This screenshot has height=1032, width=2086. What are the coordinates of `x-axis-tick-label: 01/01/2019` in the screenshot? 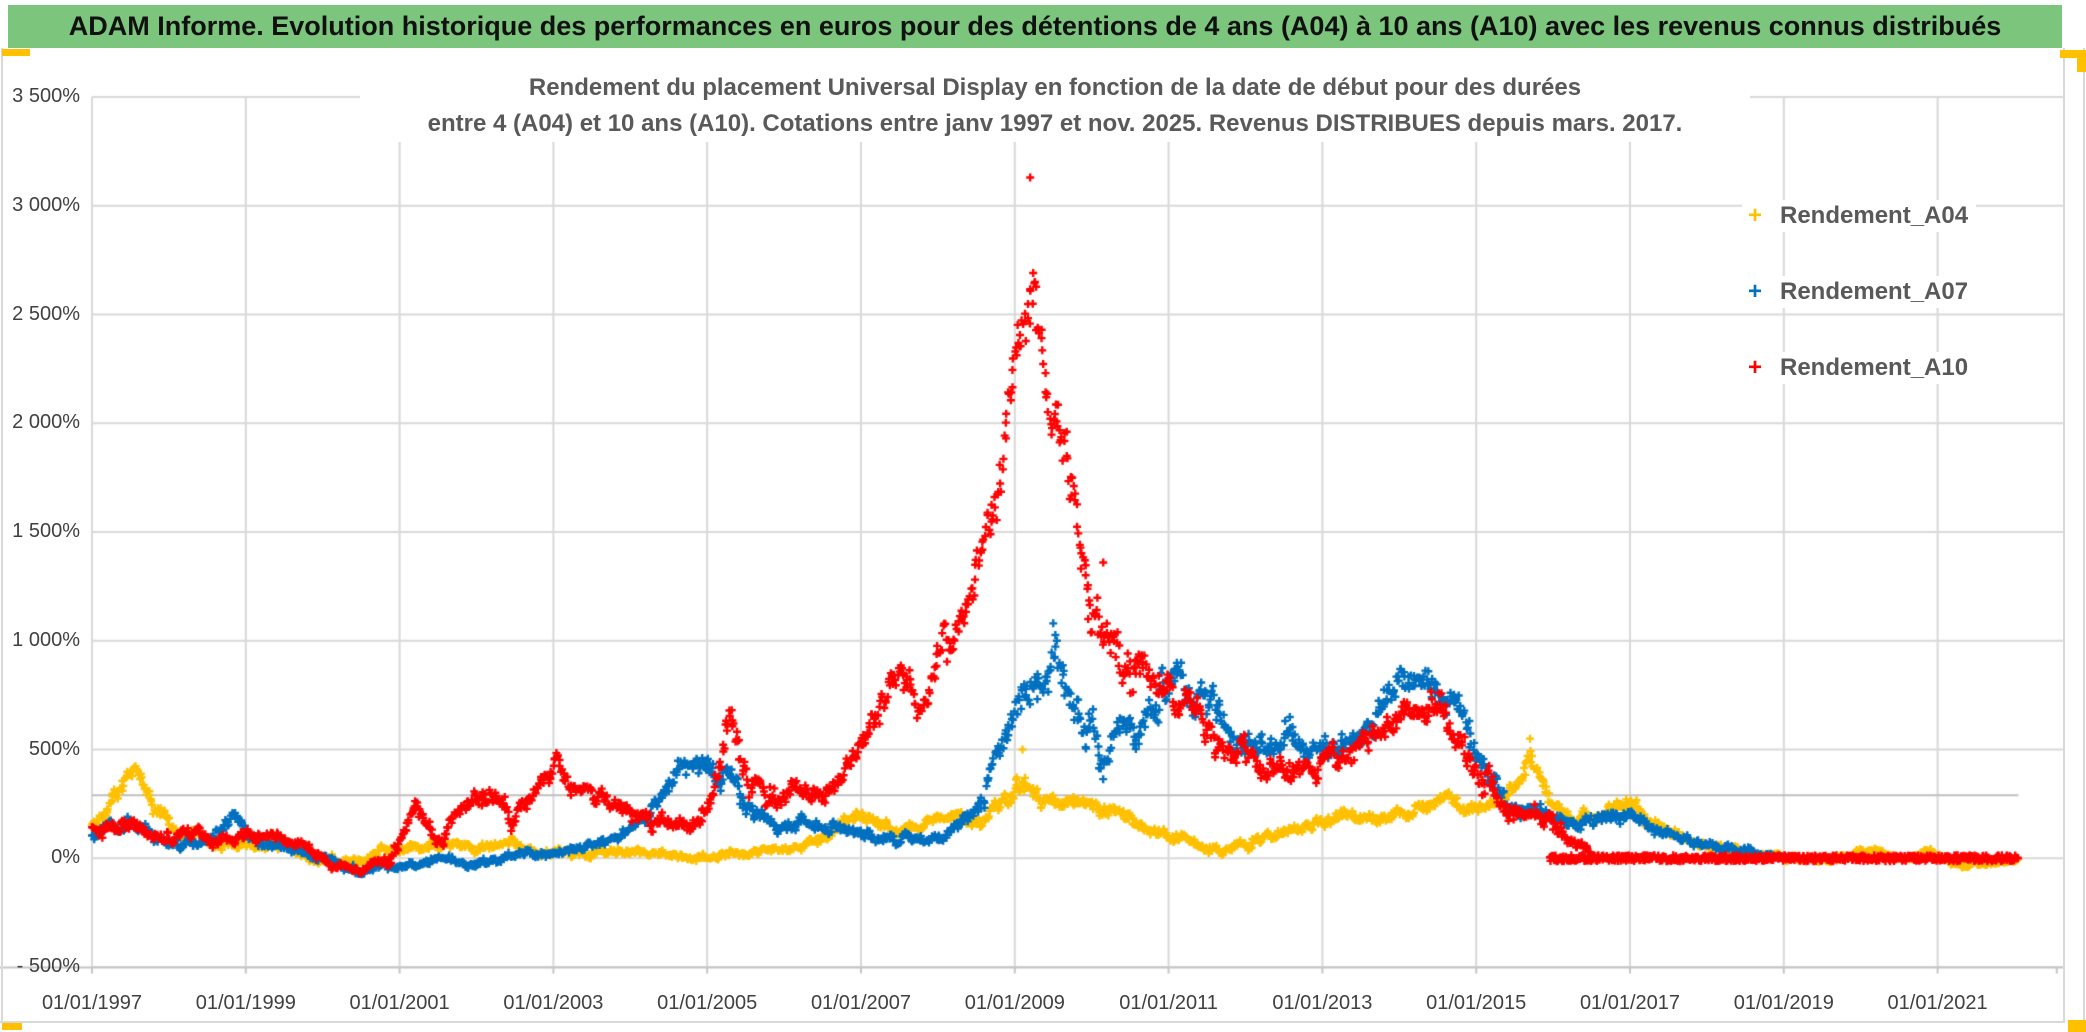 It's located at (1783, 1003).